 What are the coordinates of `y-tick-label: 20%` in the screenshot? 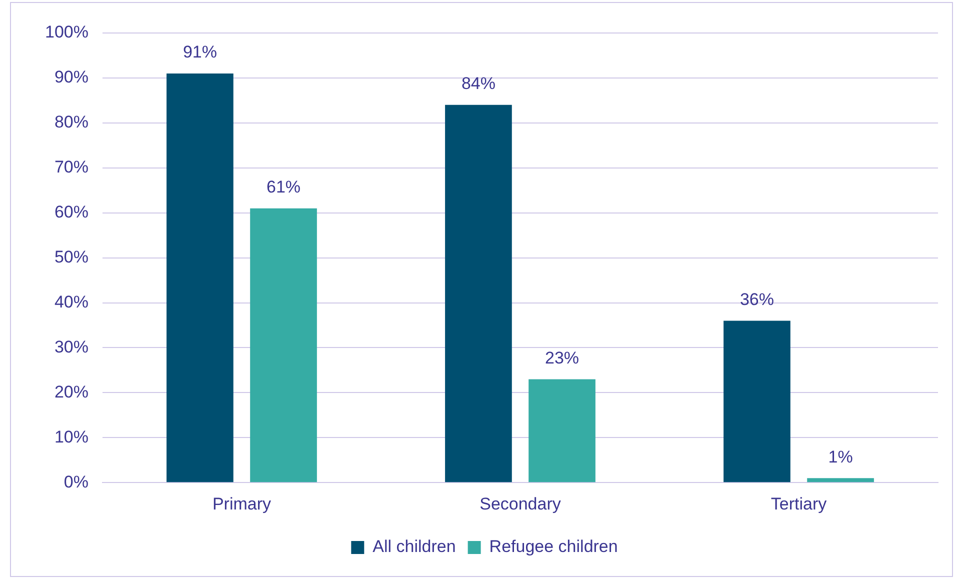 It's located at (71, 392).